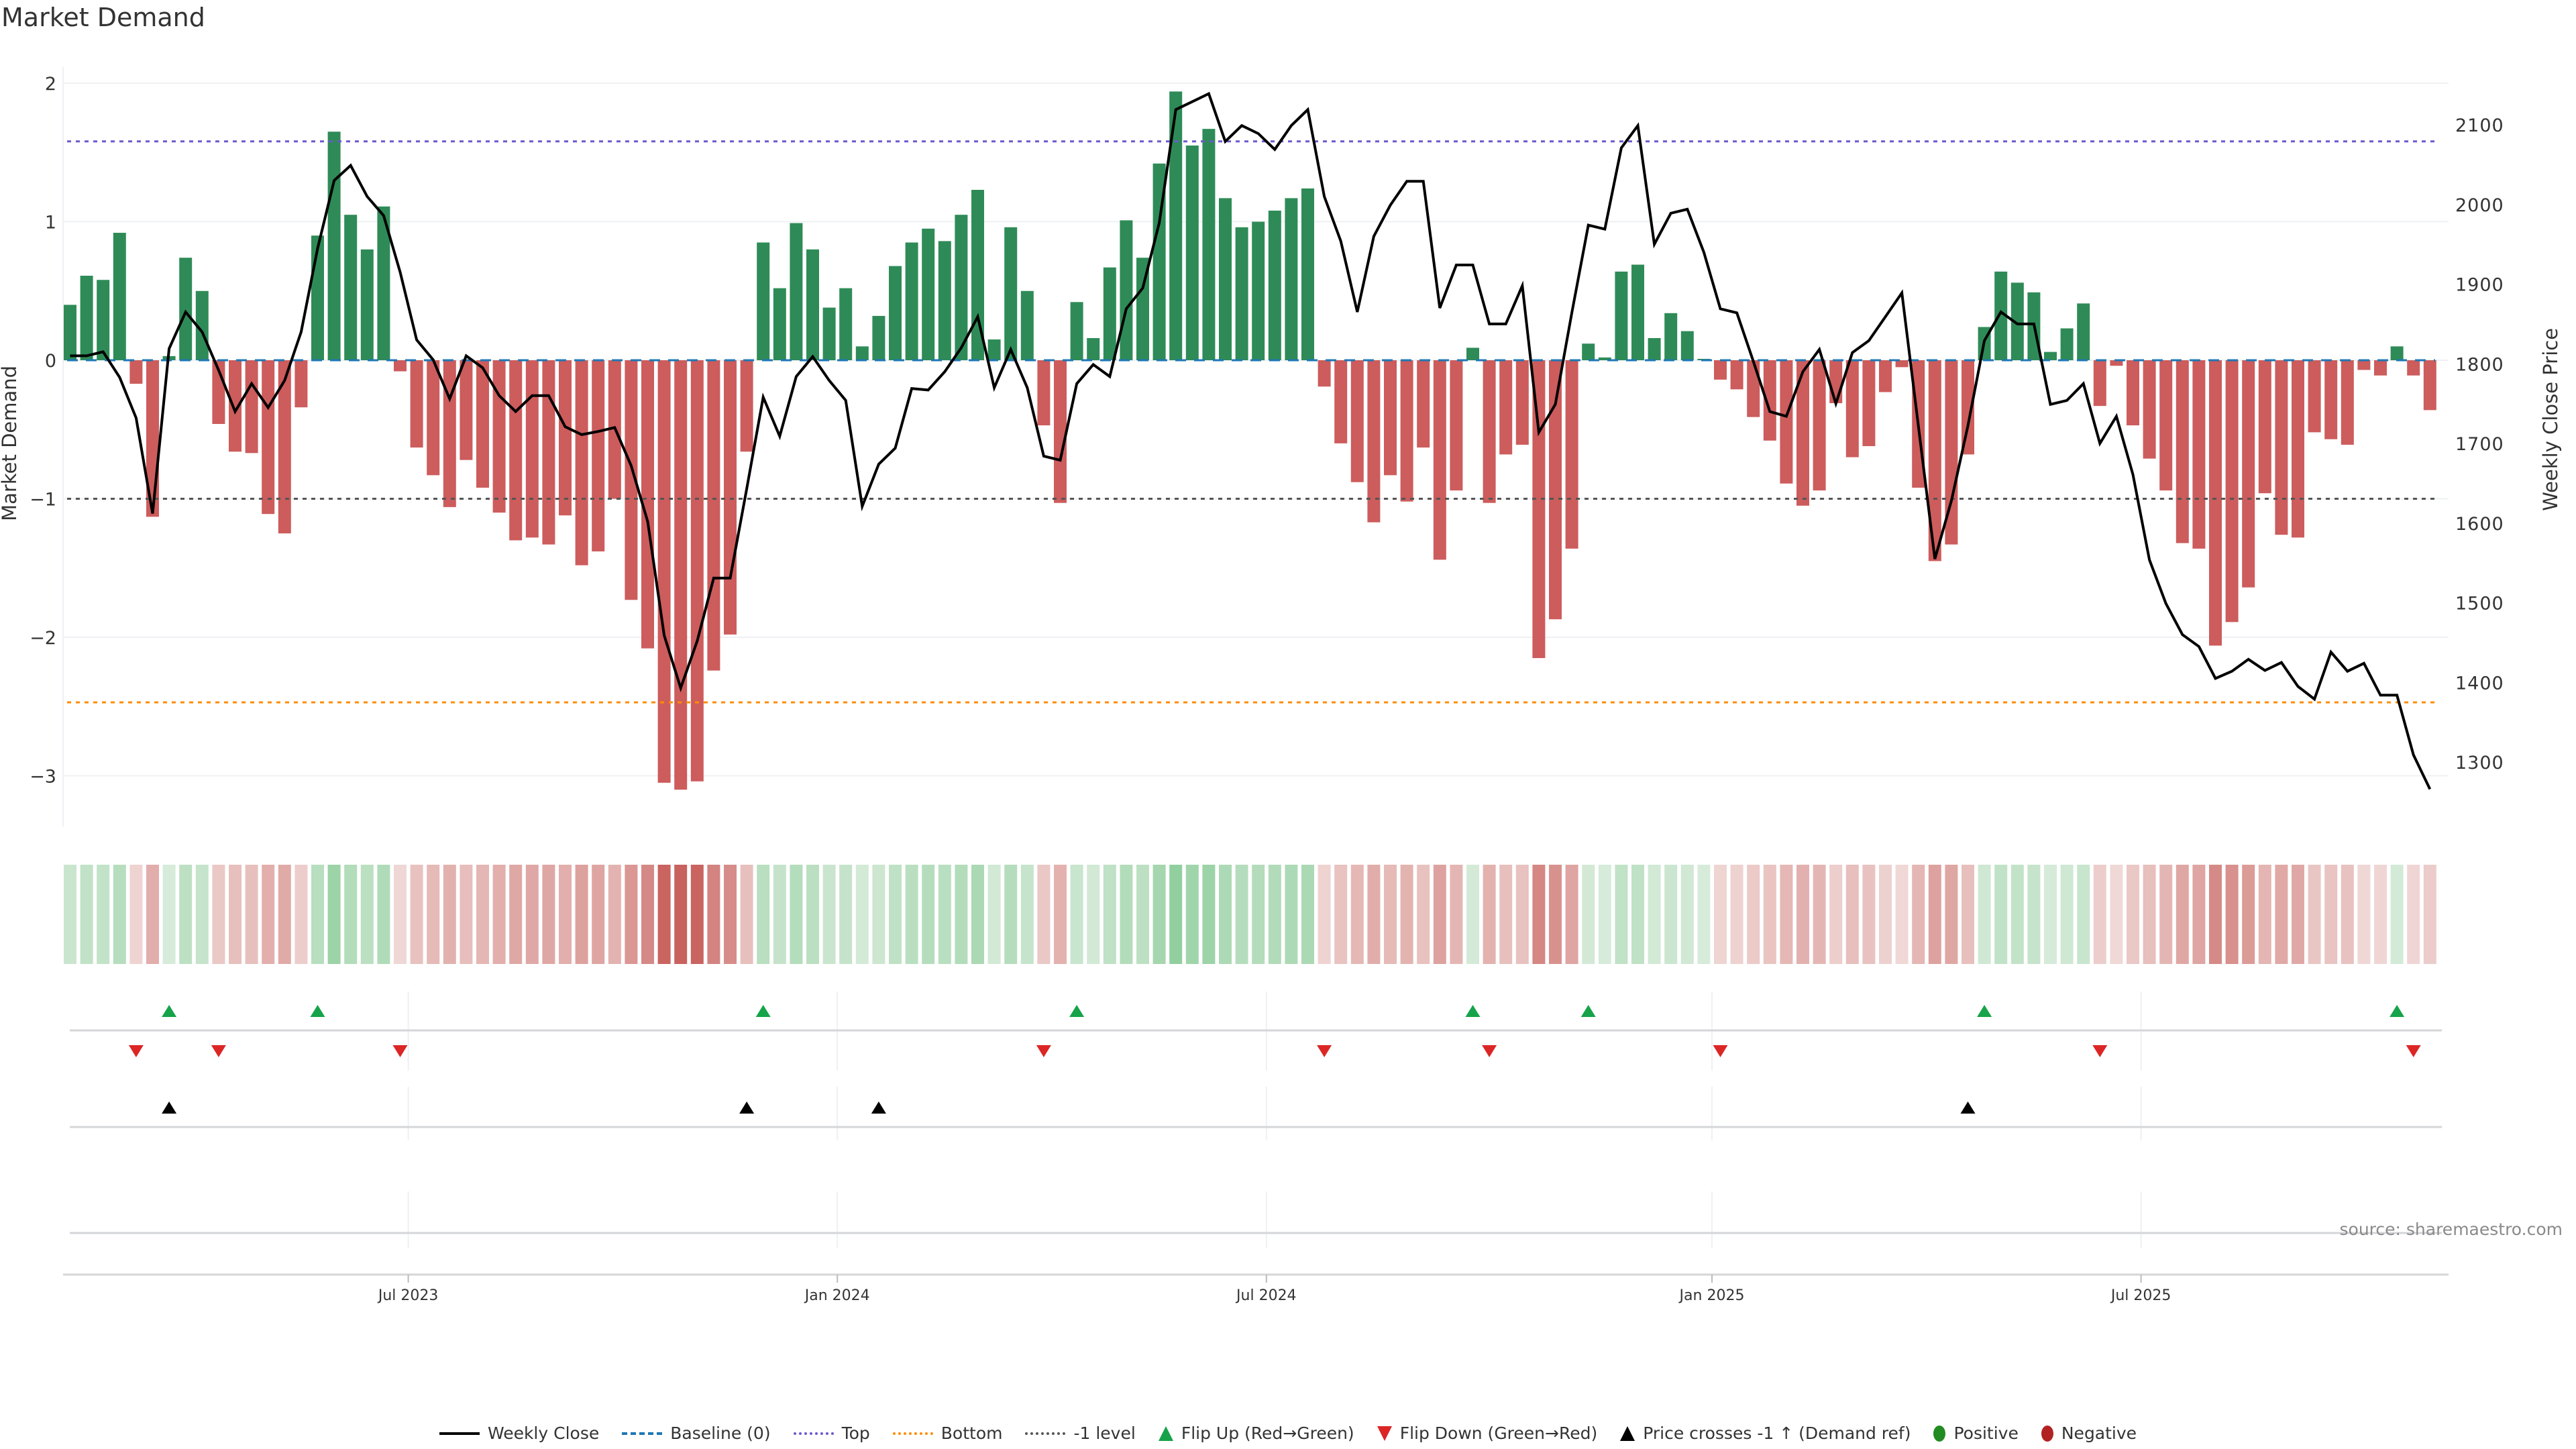 This screenshot has height=1449, width=2576. I want to click on y-axis-title: Market Demand, so click(10, 443).